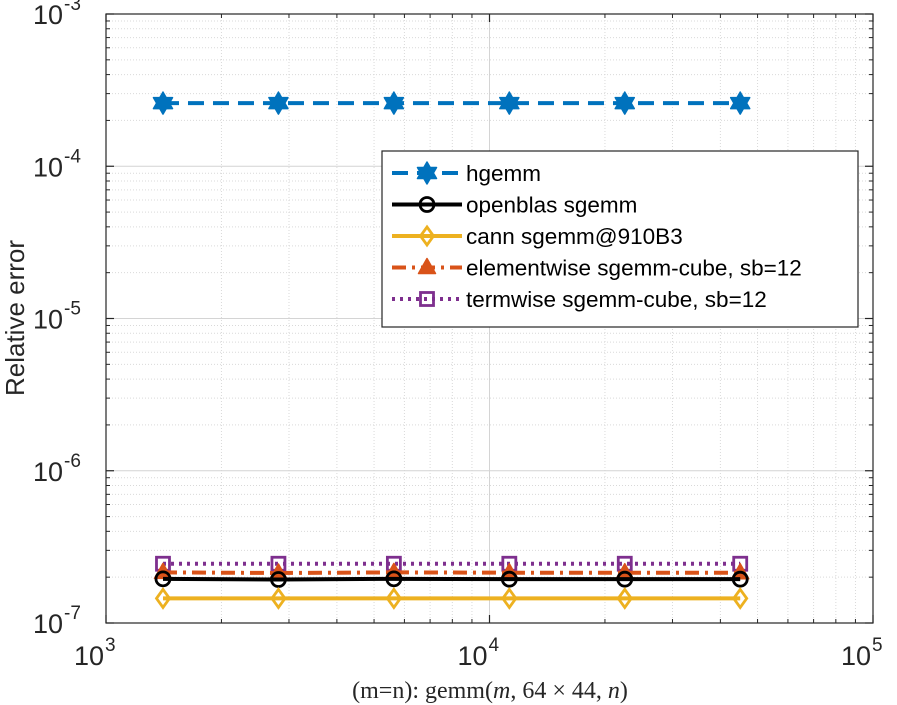  I want to click on legend-entry: hgemm, so click(466, 173).